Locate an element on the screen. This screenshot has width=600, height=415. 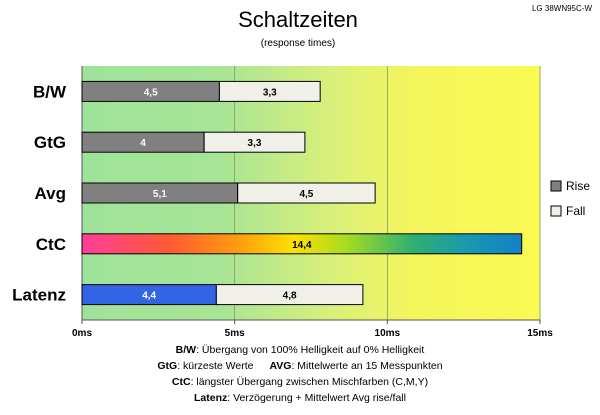
bar-label-gtg-fall: 3,3 is located at coordinates (255, 143).